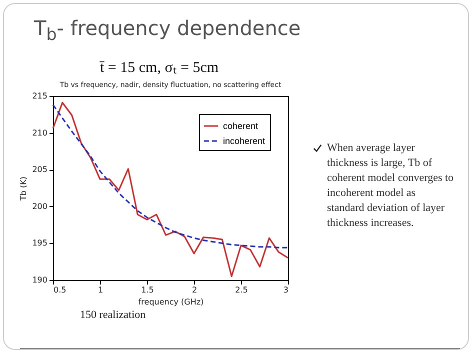 The width and height of the screenshot is (474, 355). What do you see at coordinates (147, 290) in the screenshot?
I see `x-tick-label: 1.5` at bounding box center [147, 290].